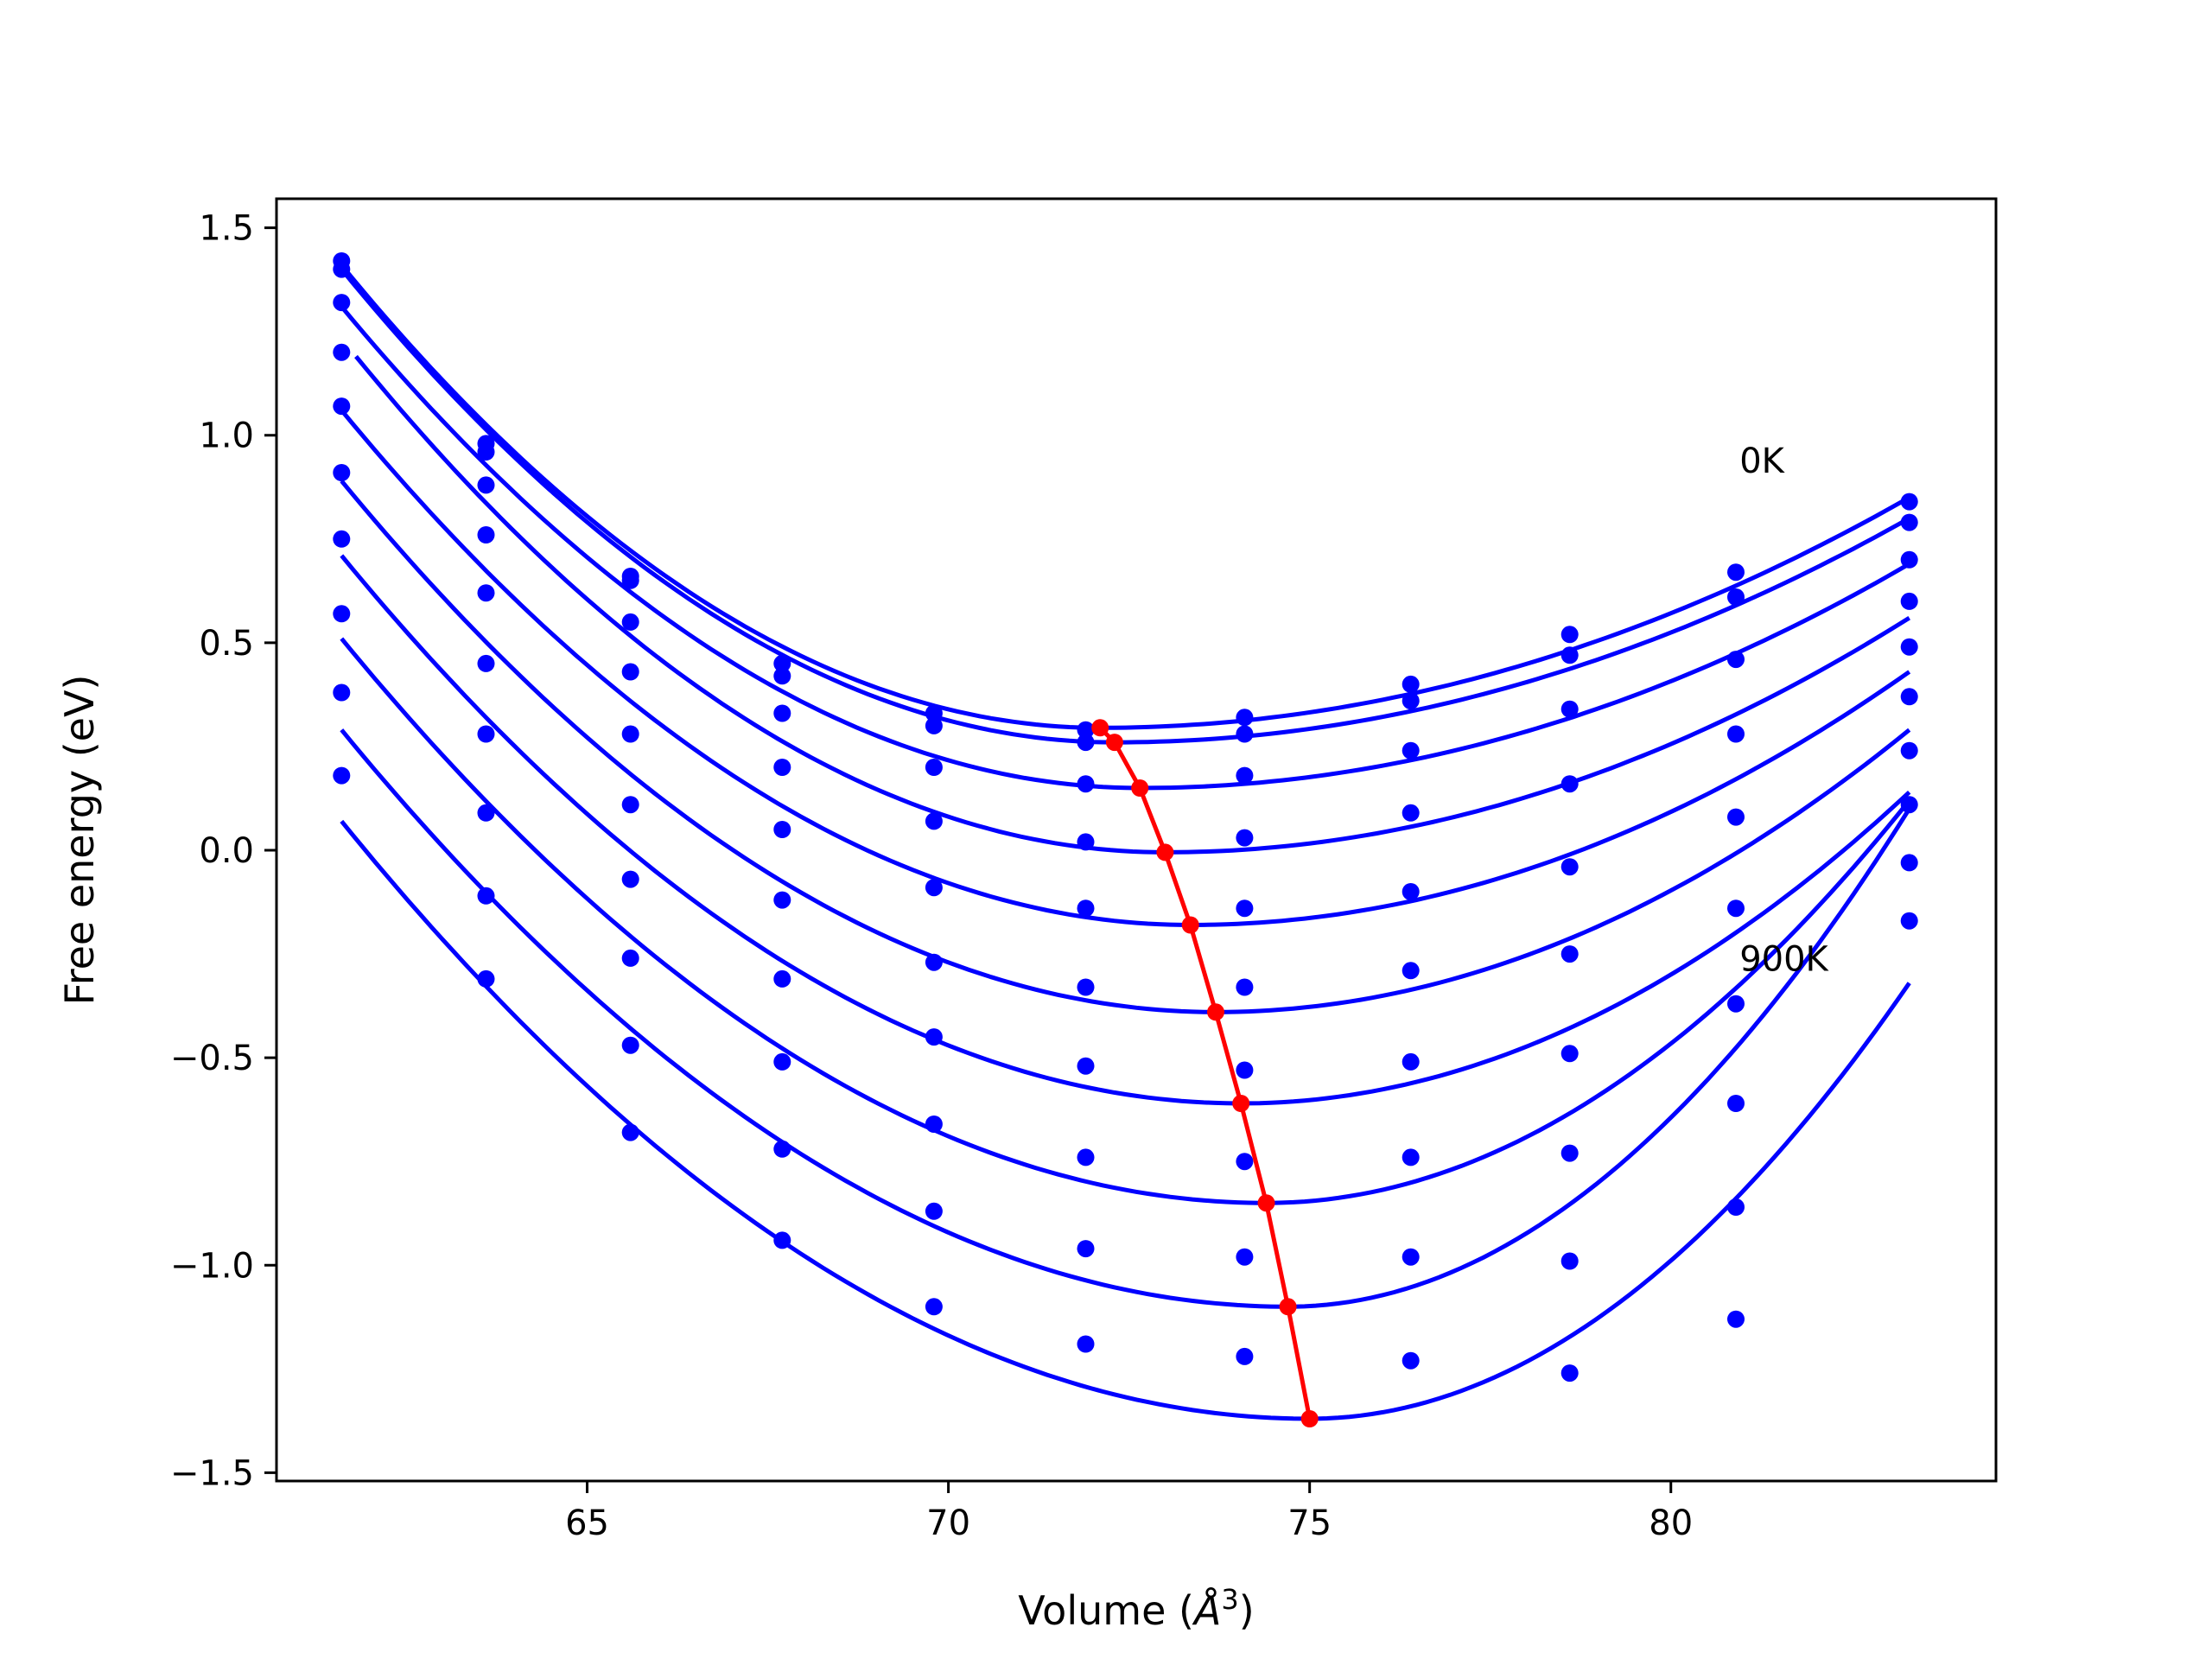 The height and width of the screenshot is (1659, 2212). I want to click on x-tick-label: 80, so click(1671, 1523).